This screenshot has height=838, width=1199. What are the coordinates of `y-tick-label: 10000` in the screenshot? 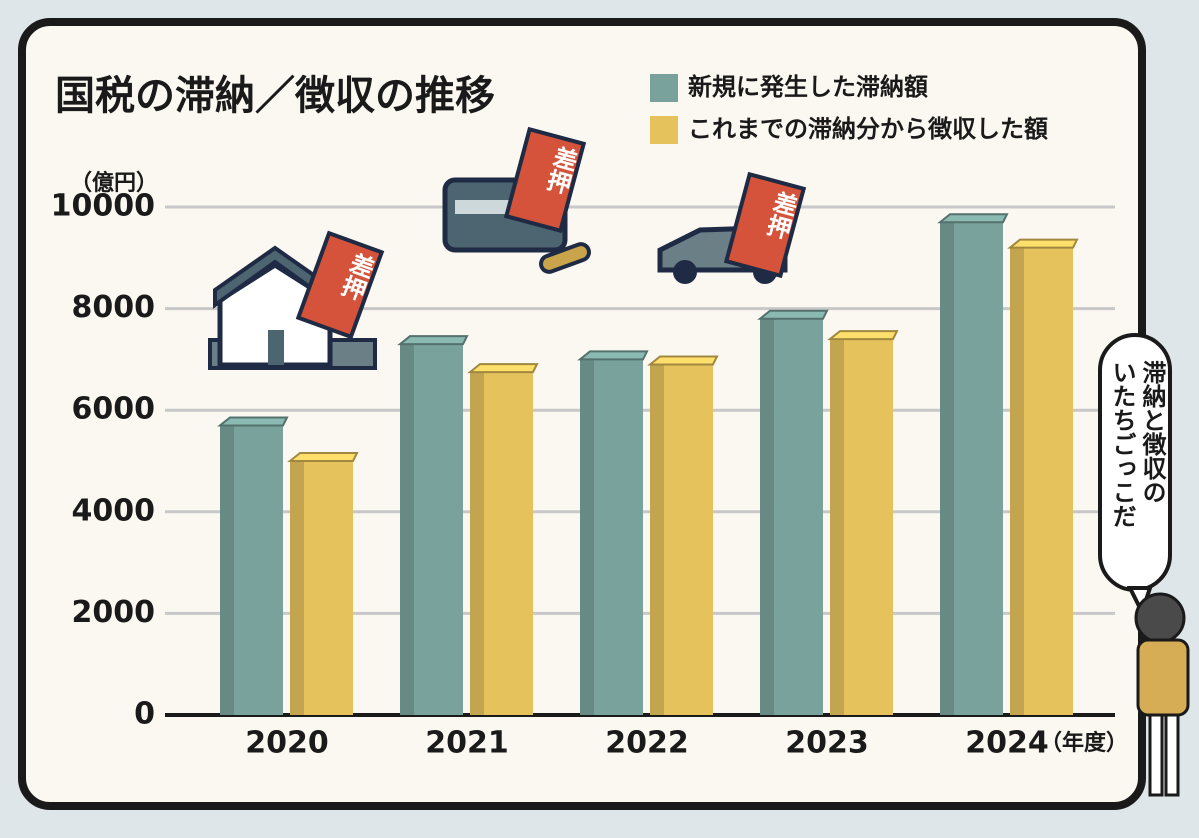 It's located at (103, 206).